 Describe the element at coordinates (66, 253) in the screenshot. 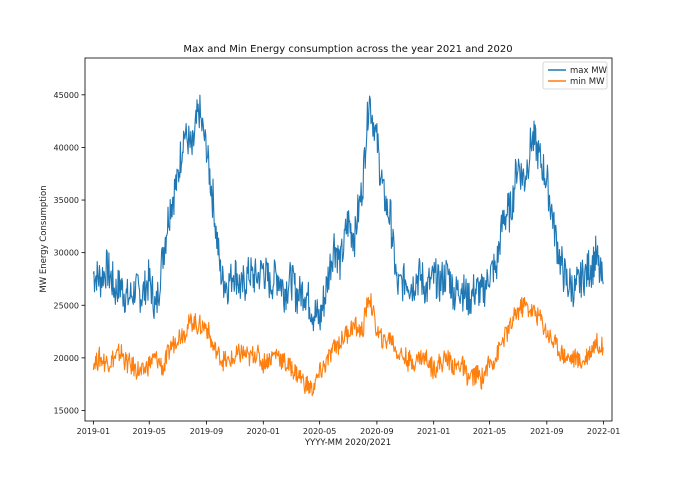

I see `y-tick-label: 30000` at that location.